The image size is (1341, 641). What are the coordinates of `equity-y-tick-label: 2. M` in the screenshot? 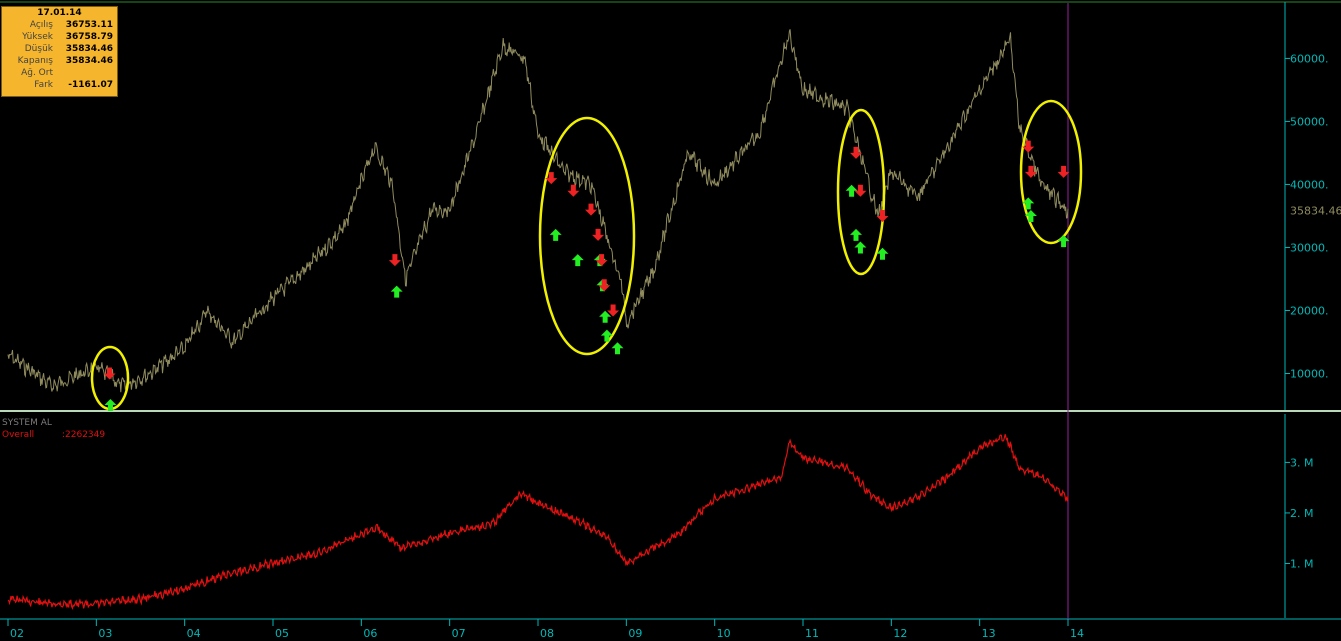 It's located at (1301, 513).